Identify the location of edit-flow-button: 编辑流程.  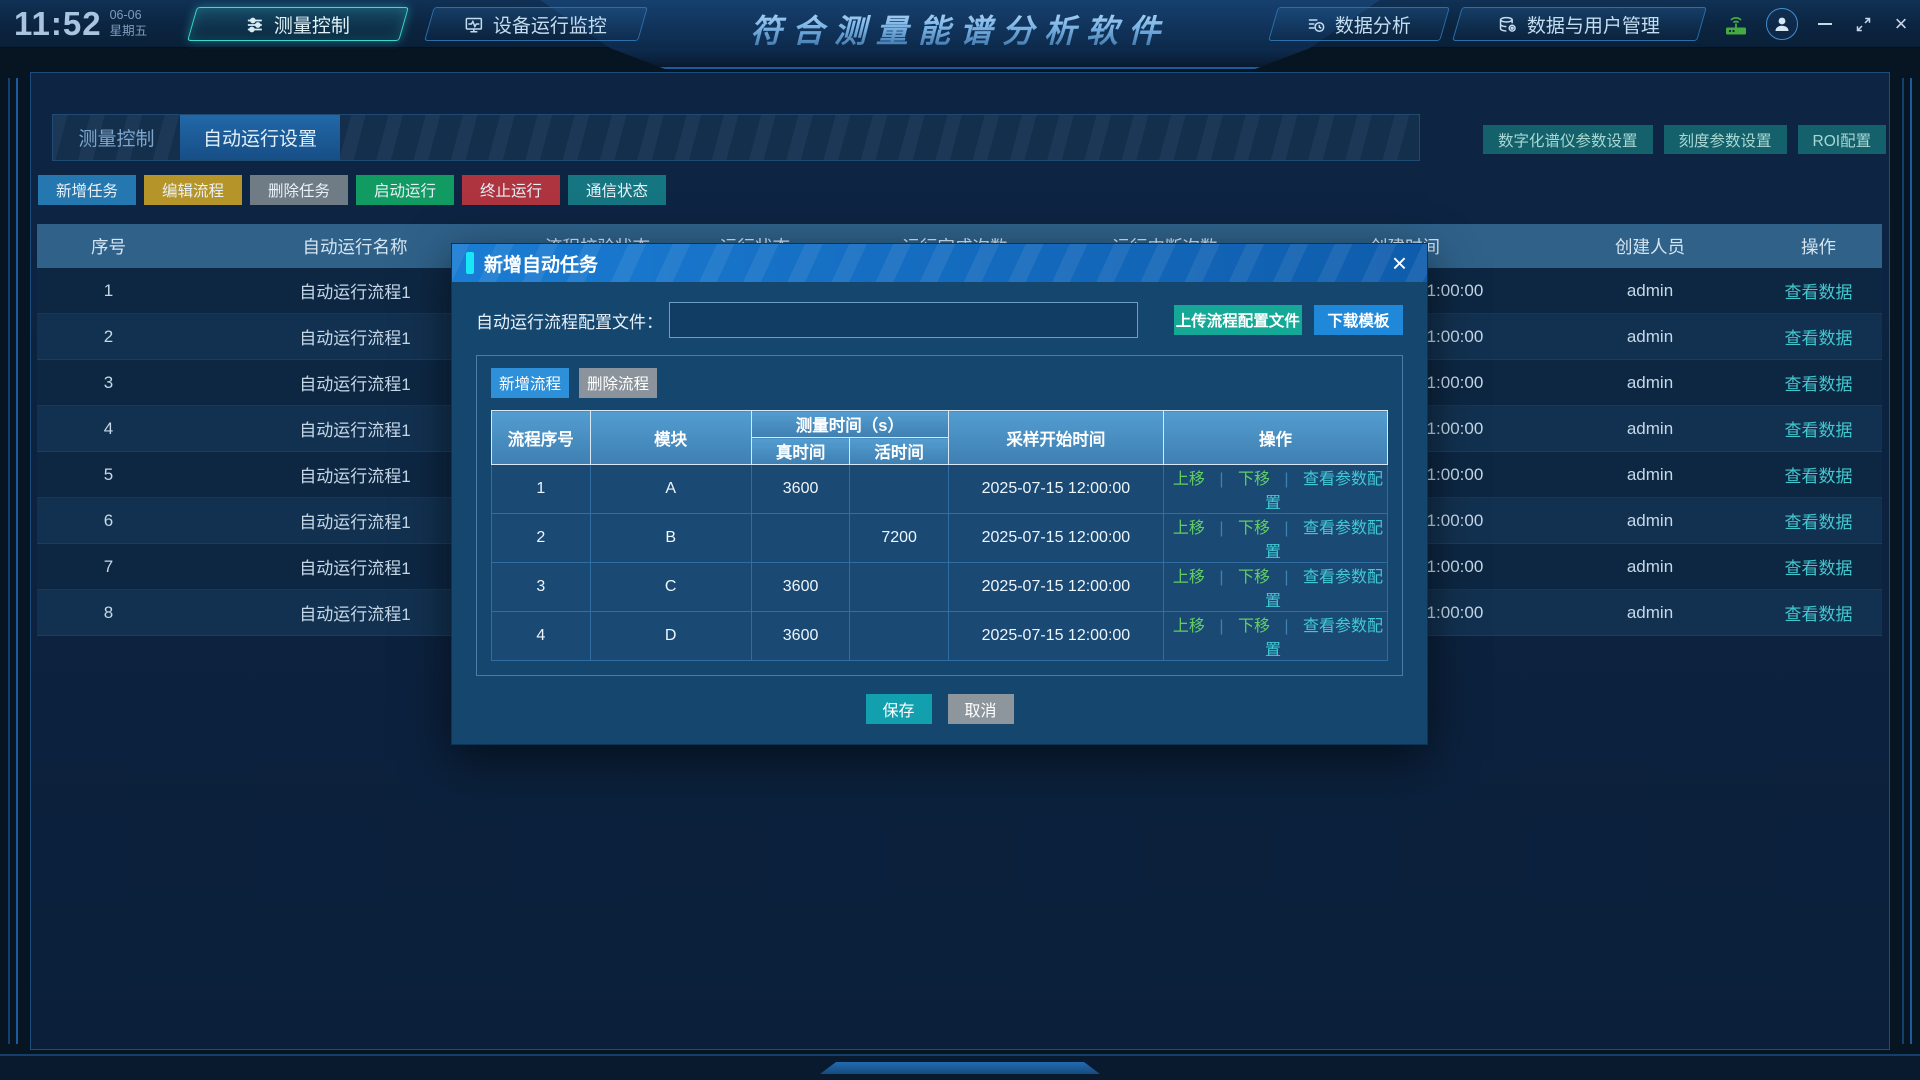
(193, 190).